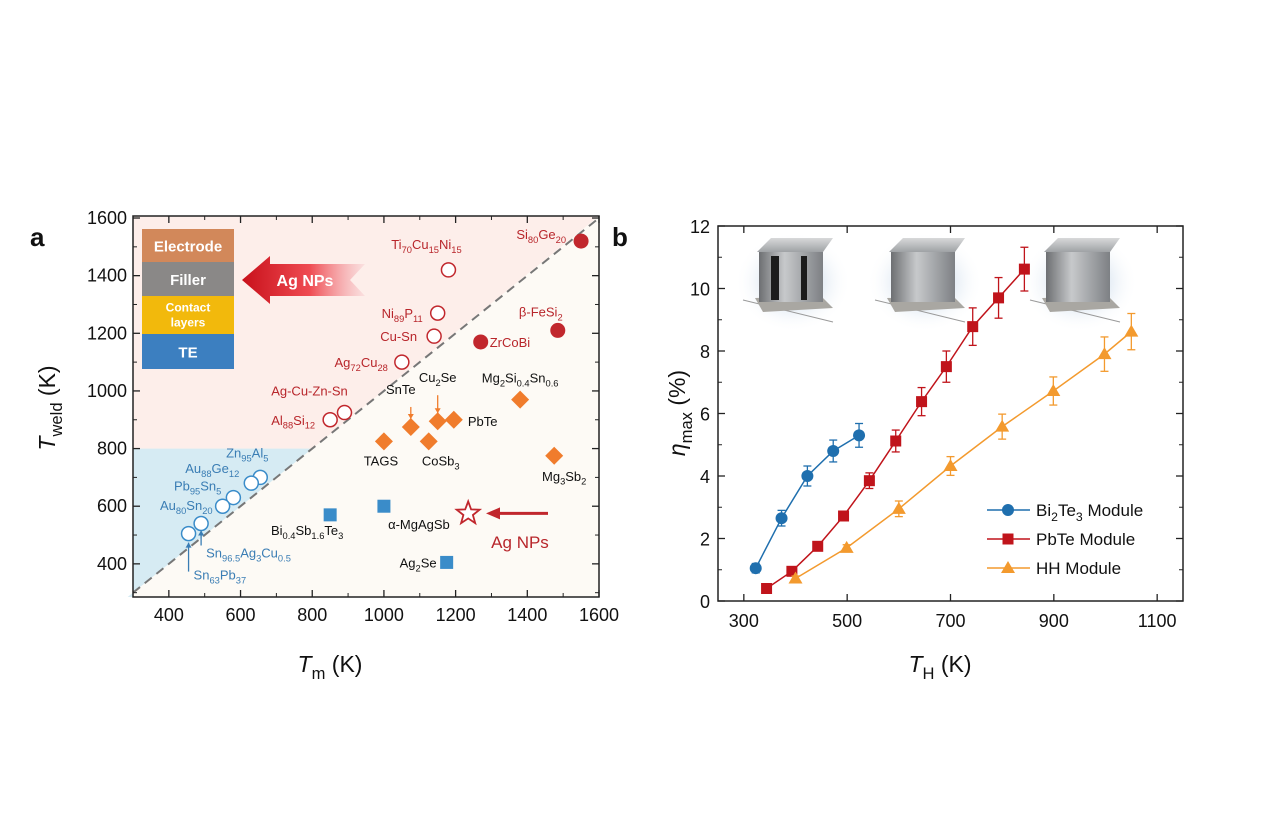  What do you see at coordinates (218, 491) in the screenshot?
I see `label-segment: 5` at bounding box center [218, 491].